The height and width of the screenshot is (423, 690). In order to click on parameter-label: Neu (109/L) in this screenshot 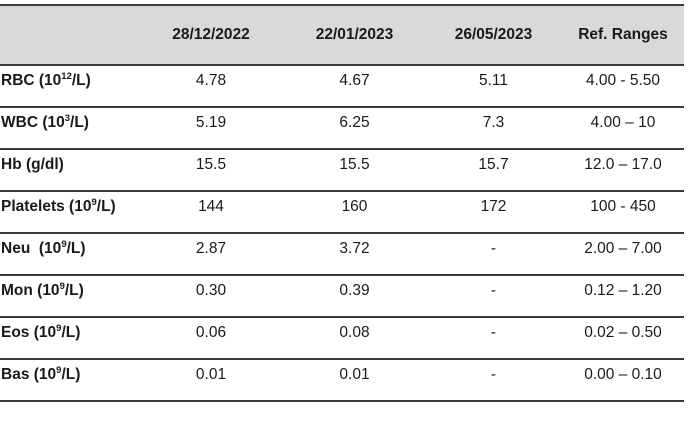, I will do `click(69, 254)`.